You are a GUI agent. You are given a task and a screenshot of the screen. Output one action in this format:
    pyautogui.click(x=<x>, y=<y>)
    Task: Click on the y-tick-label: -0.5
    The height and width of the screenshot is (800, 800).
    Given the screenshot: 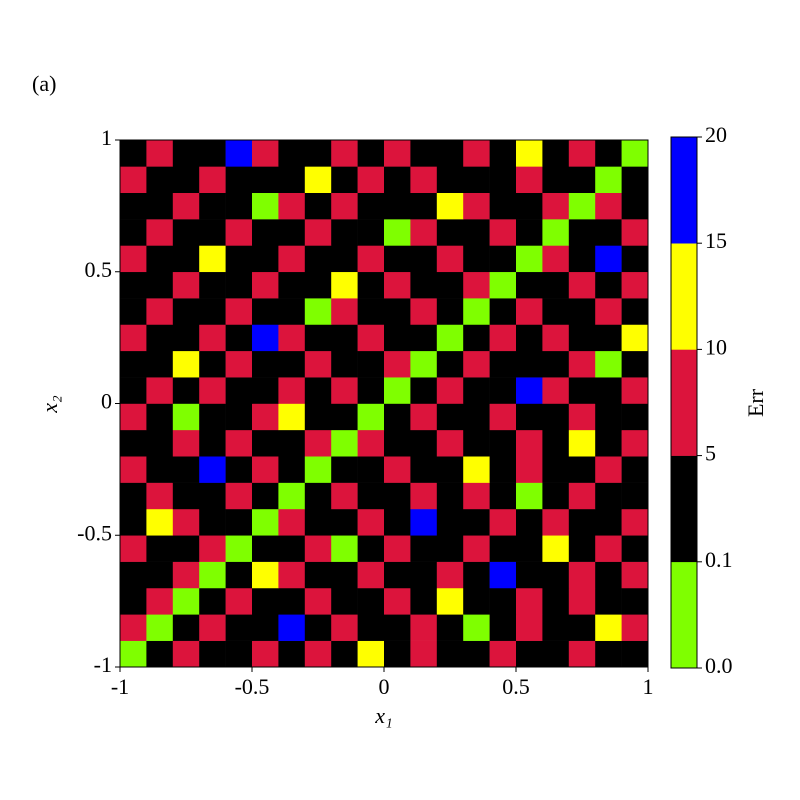 What is the action you would take?
    pyautogui.click(x=94, y=532)
    